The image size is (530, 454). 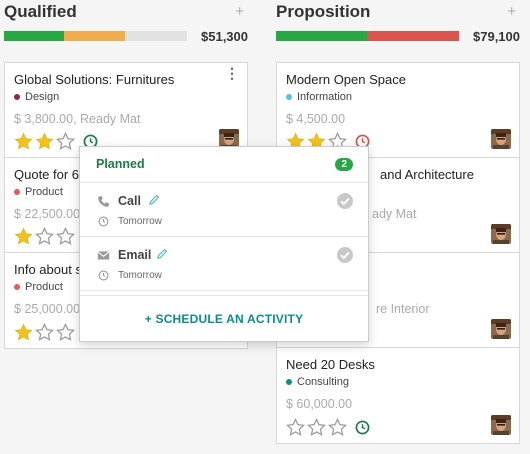 What do you see at coordinates (330, 364) in the screenshot?
I see `card-title: Need 20 Desks` at bounding box center [330, 364].